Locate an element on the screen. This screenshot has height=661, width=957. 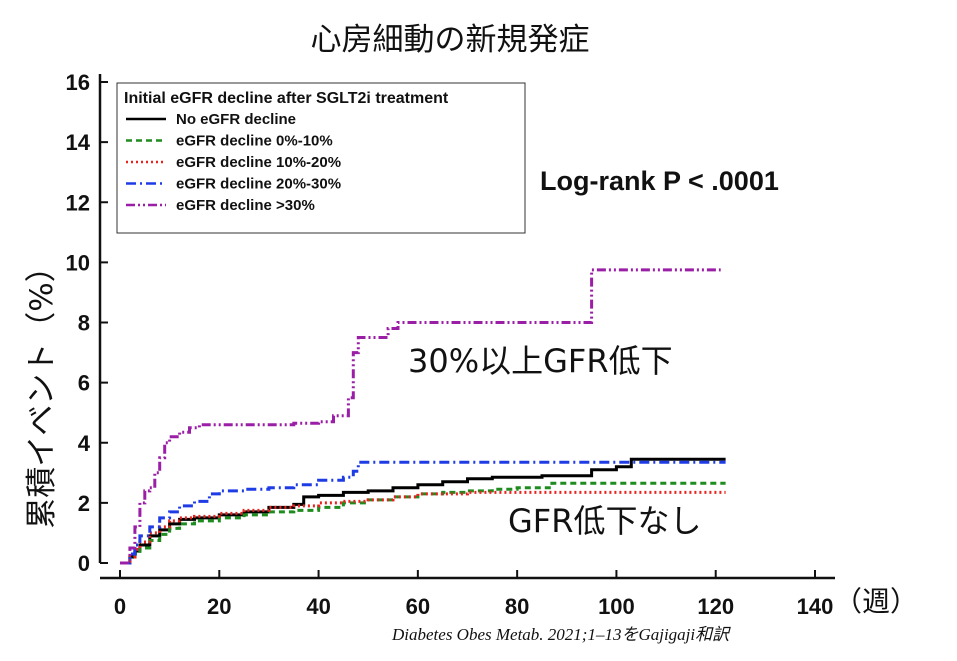
y-tick-label: 12 is located at coordinates (78, 202).